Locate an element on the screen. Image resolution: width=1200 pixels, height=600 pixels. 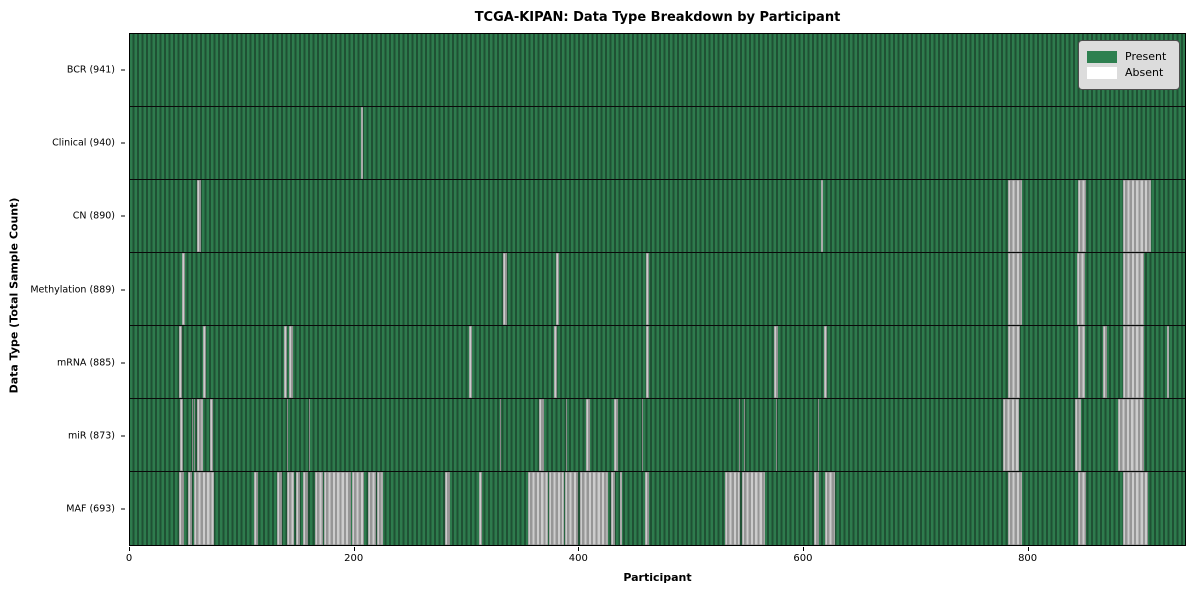
row-mrna is located at coordinates (657, 362).